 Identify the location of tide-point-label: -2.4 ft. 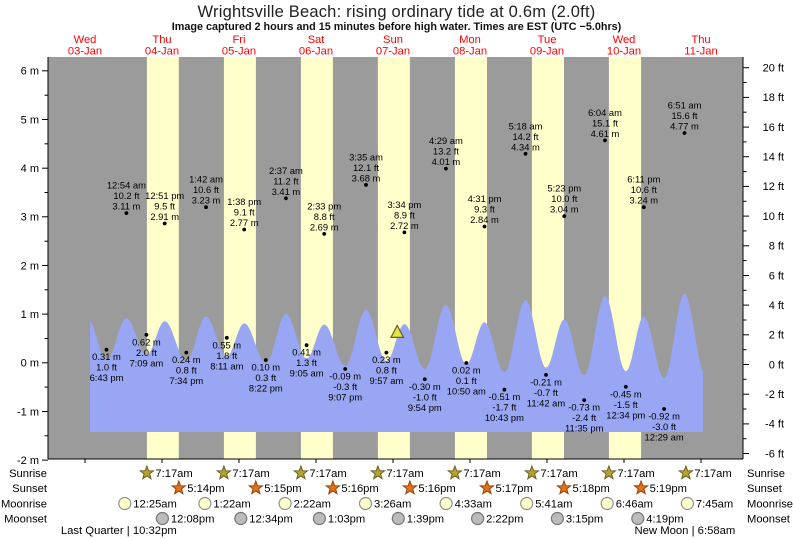
(584, 417).